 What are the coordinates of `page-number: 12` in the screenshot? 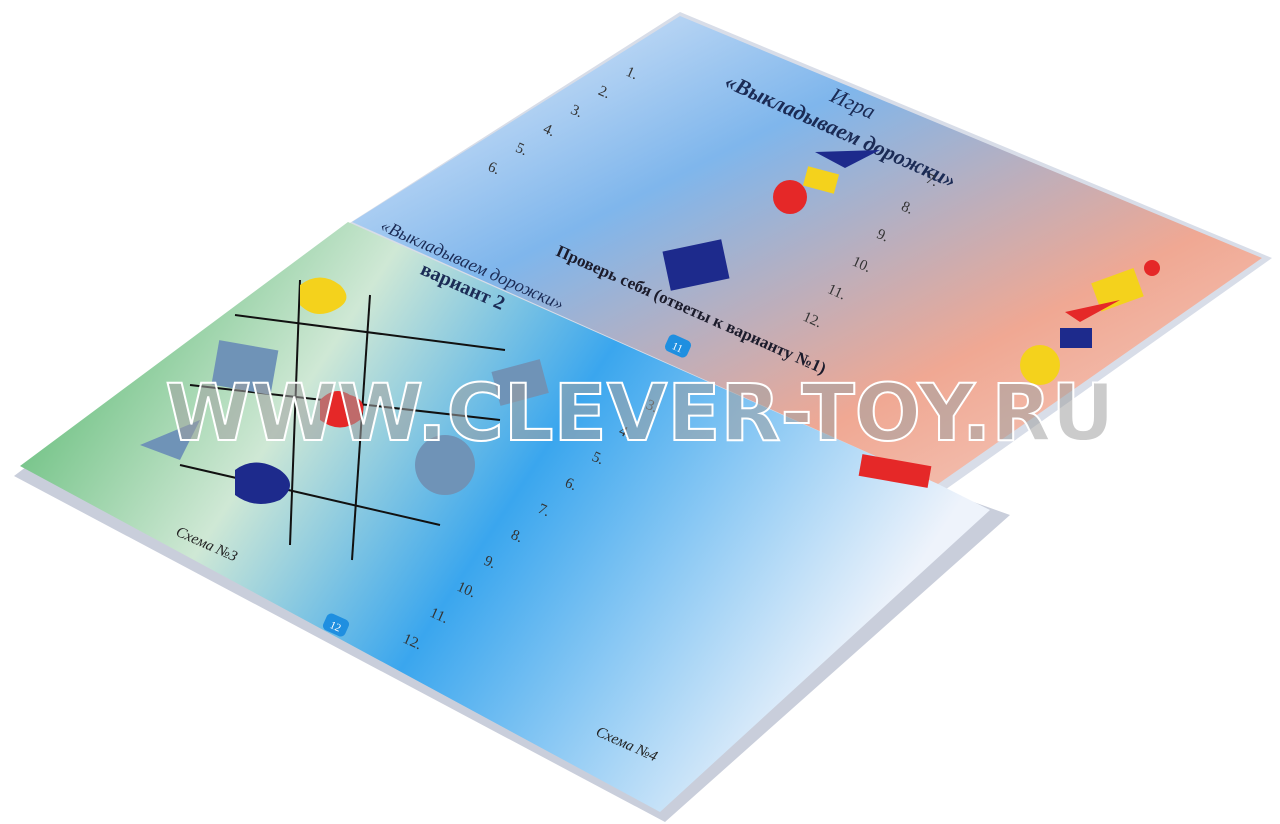 It's located at (335, 626).